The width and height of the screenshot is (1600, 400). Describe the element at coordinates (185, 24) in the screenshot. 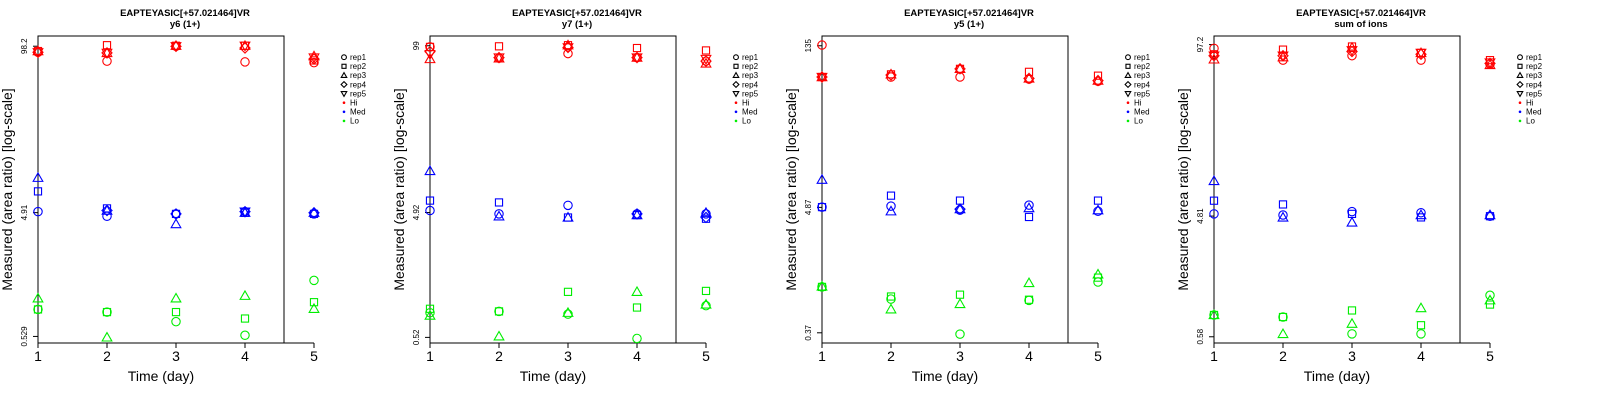

I see `chart-subtitle: y6 (1+)` at that location.